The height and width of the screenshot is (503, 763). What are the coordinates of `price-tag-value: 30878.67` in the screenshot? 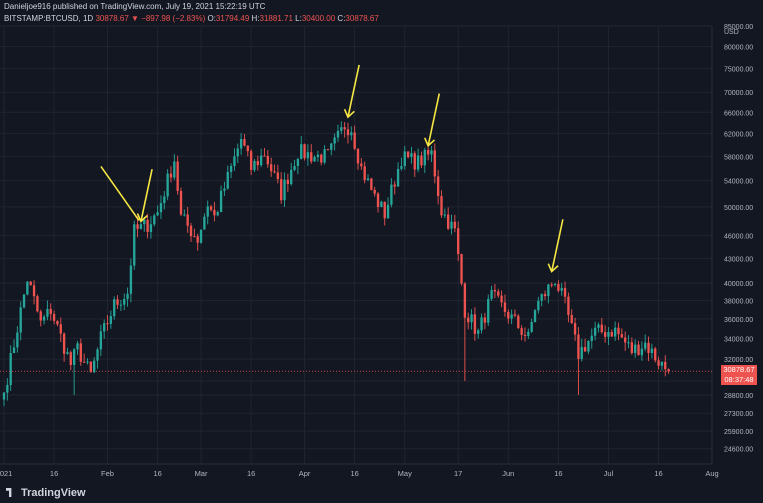 It's located at (739, 370).